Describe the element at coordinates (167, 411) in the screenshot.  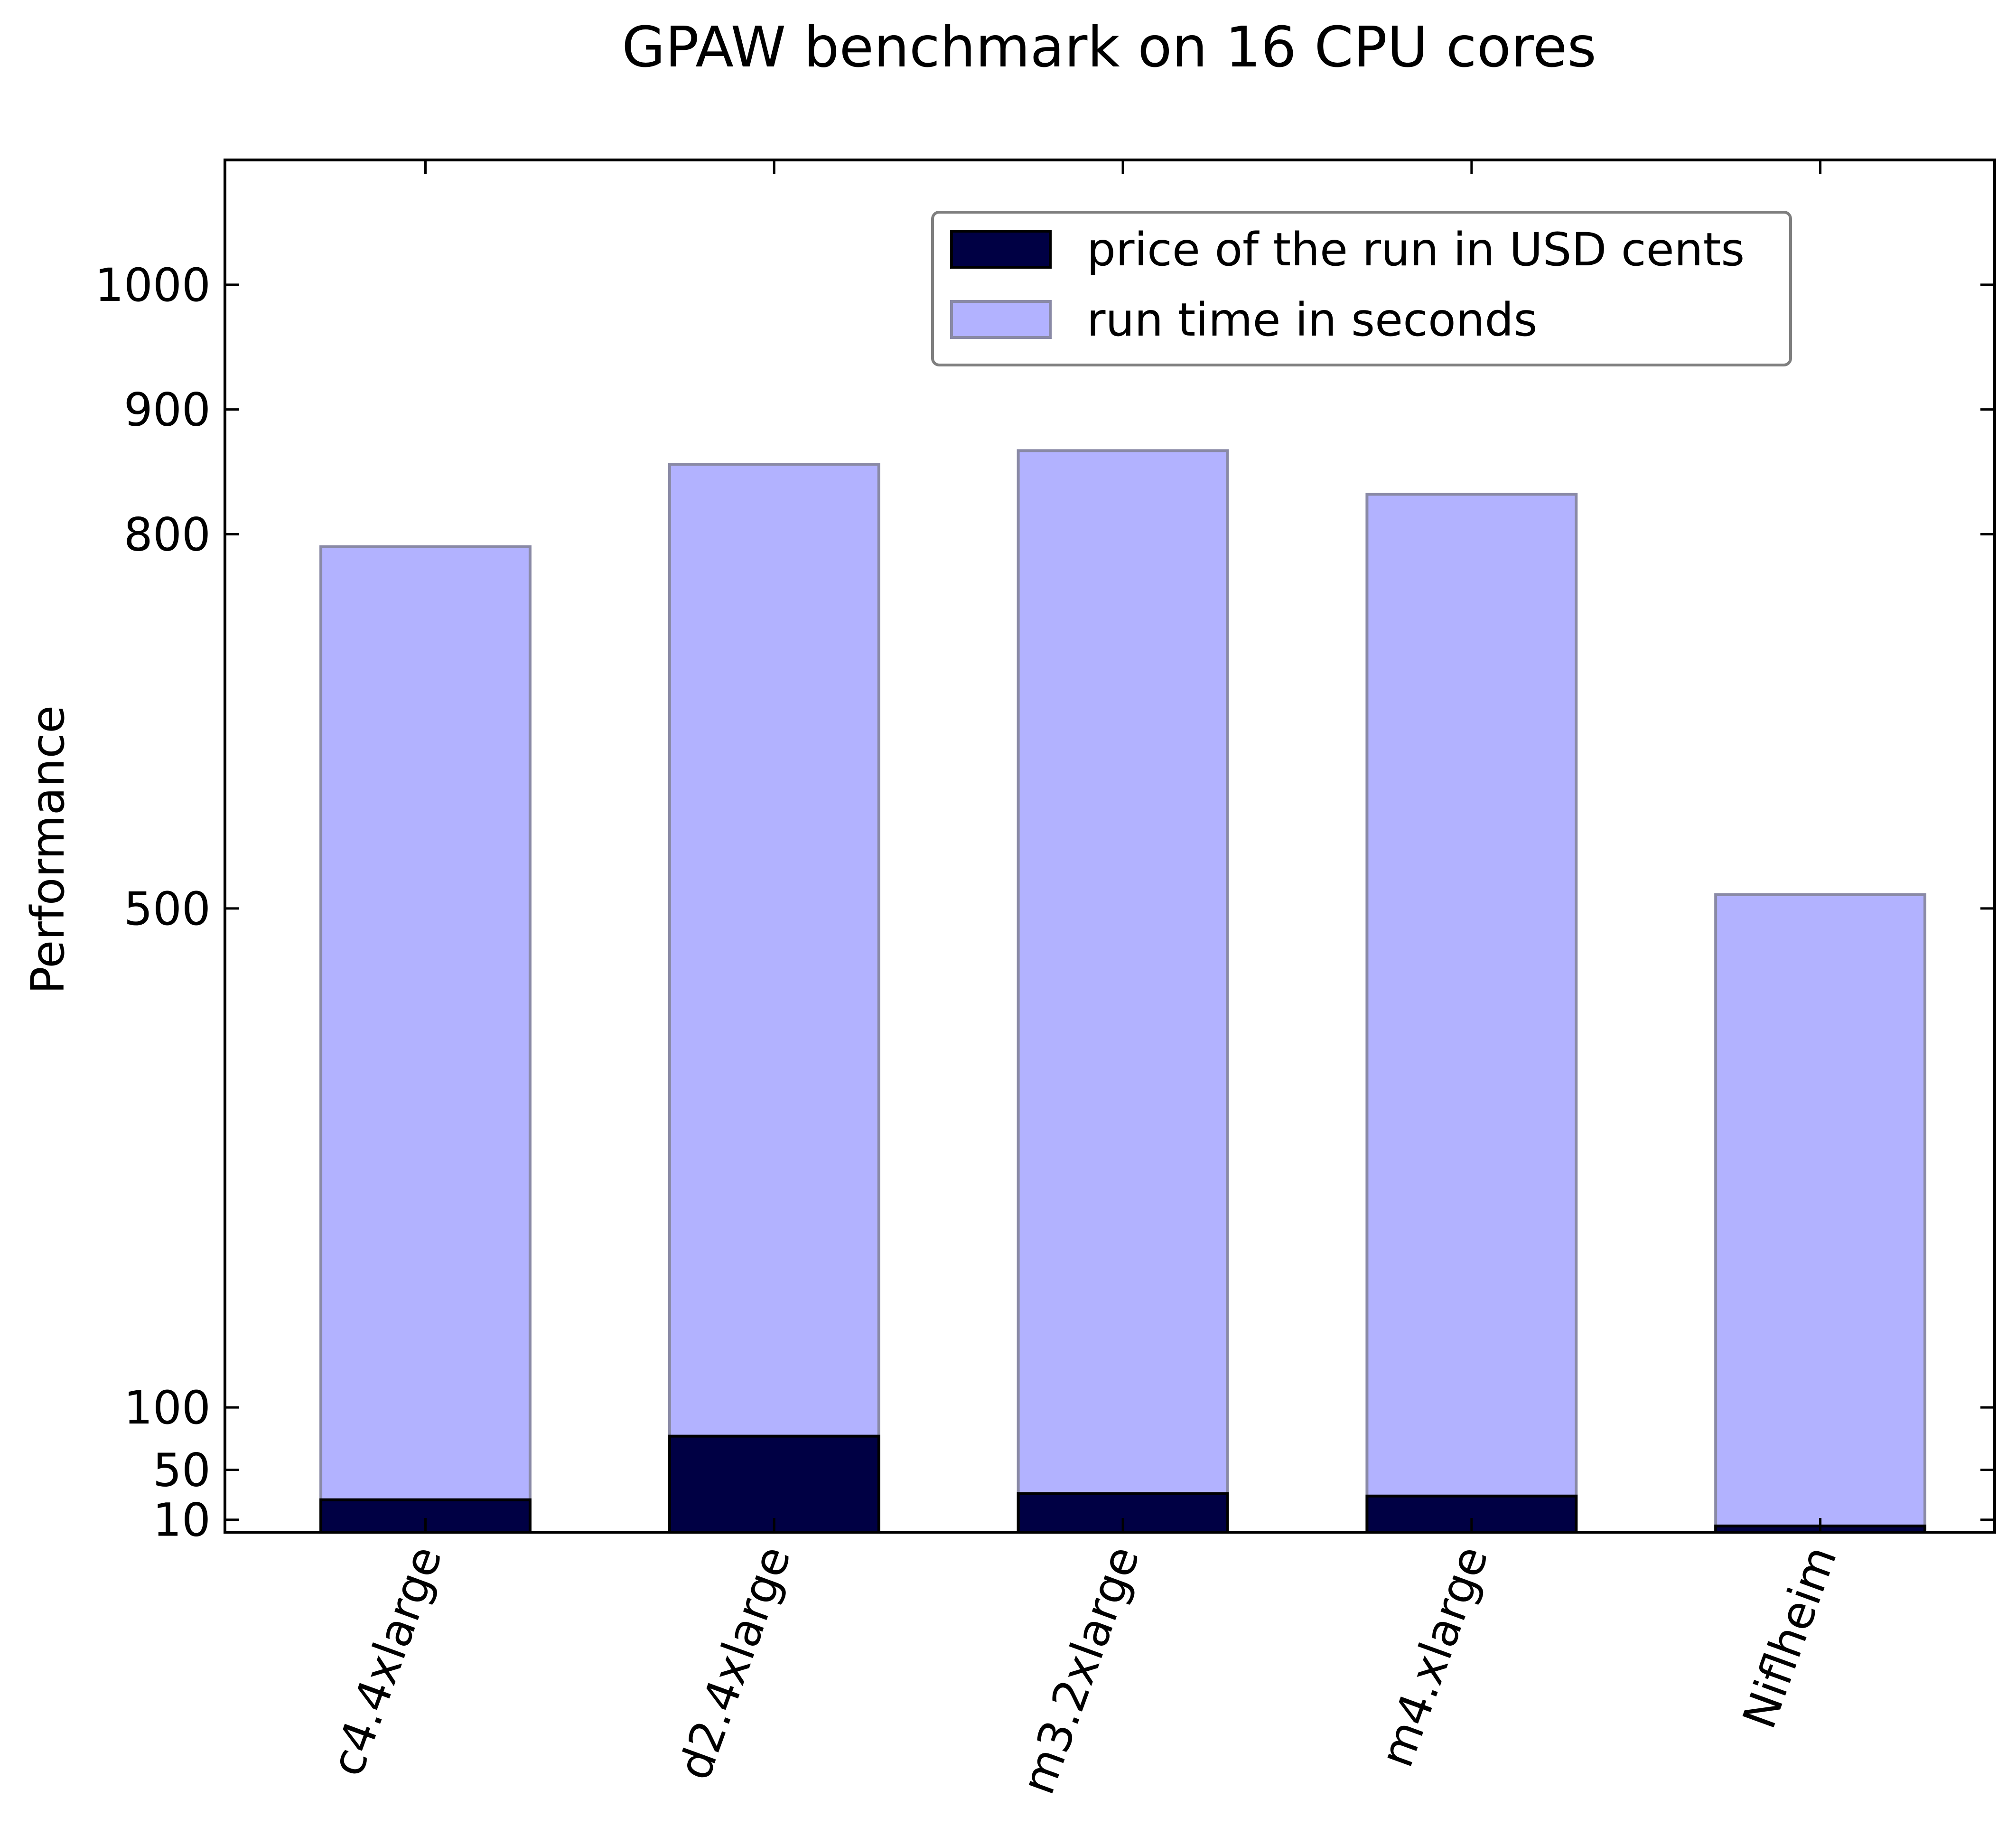
I see `y-tick-label: 900` at that location.